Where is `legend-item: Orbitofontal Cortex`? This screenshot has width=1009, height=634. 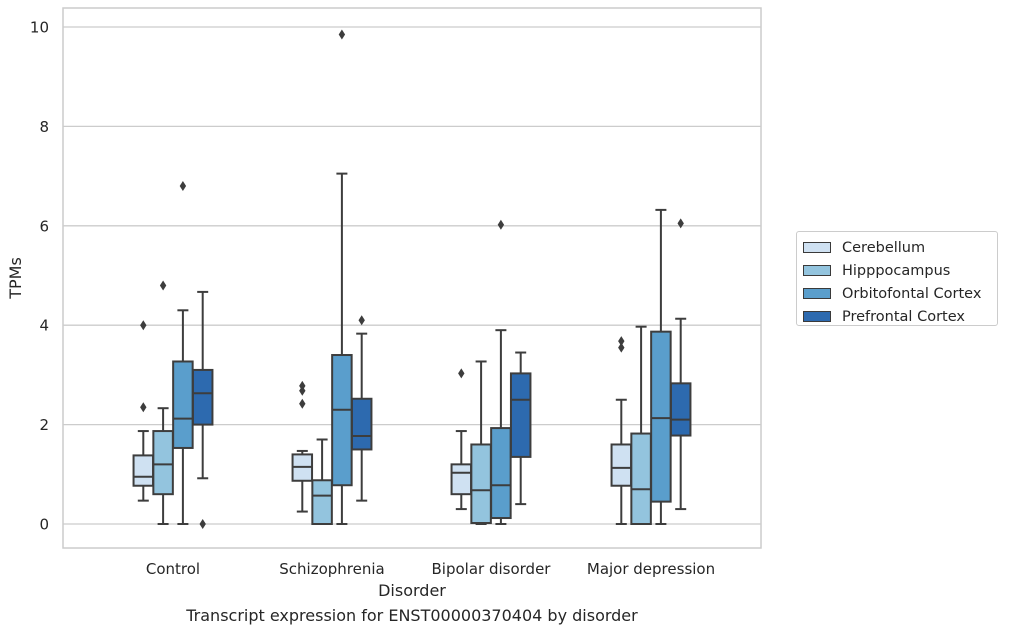
legend-item: Orbitofontal Cortex is located at coordinates (900, 293).